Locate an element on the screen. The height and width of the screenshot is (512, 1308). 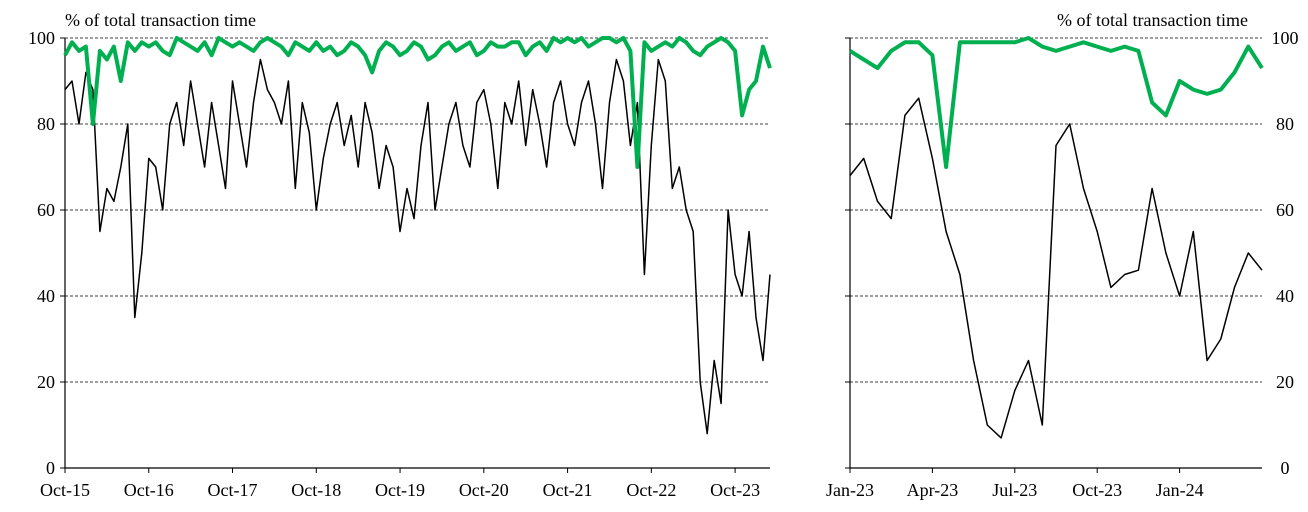
x-tick-label: Jan-24 is located at coordinates (1180, 490).